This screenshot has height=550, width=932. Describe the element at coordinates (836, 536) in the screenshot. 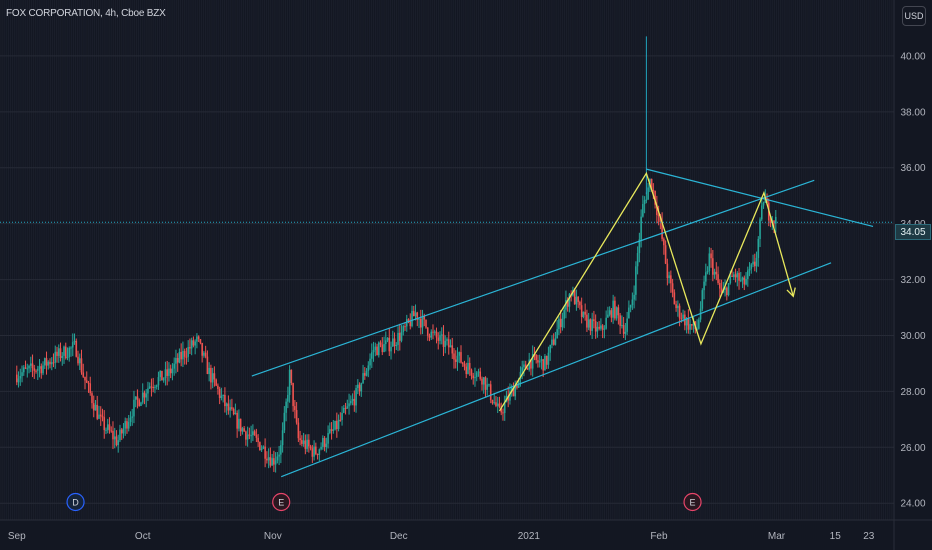

I see `x-axis-tick-label: 15` at that location.